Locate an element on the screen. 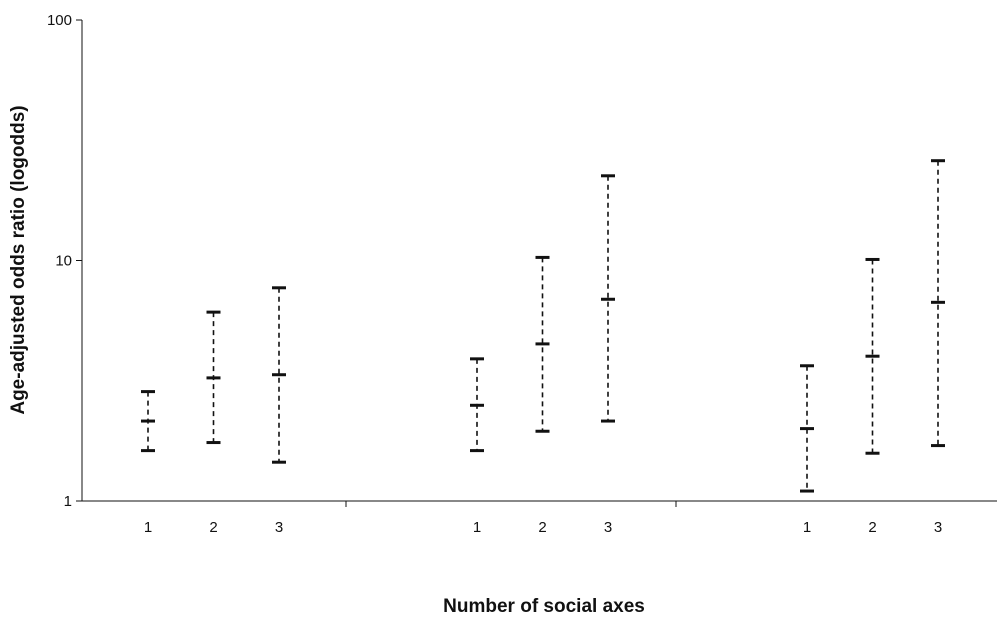  x-axis-title: Number of social axes is located at coordinates (544, 606).